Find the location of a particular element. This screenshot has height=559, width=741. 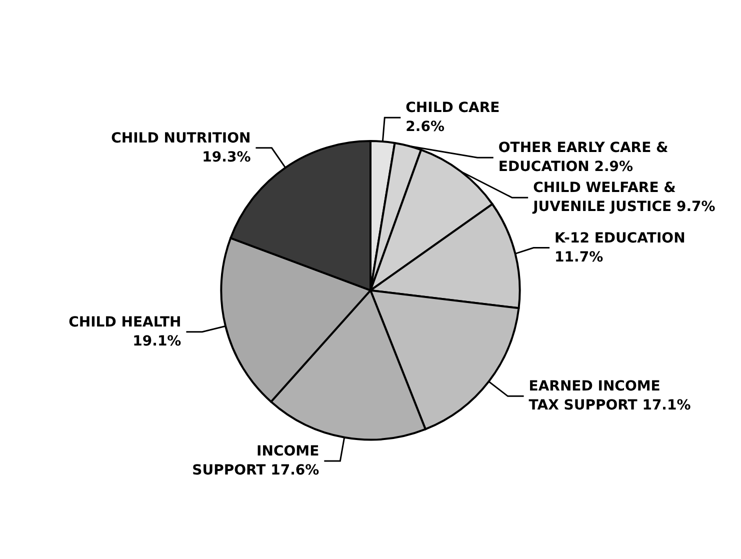

slice-label: OTHER EARLY CARE & EDUCATION 2.9% is located at coordinates (583, 158).